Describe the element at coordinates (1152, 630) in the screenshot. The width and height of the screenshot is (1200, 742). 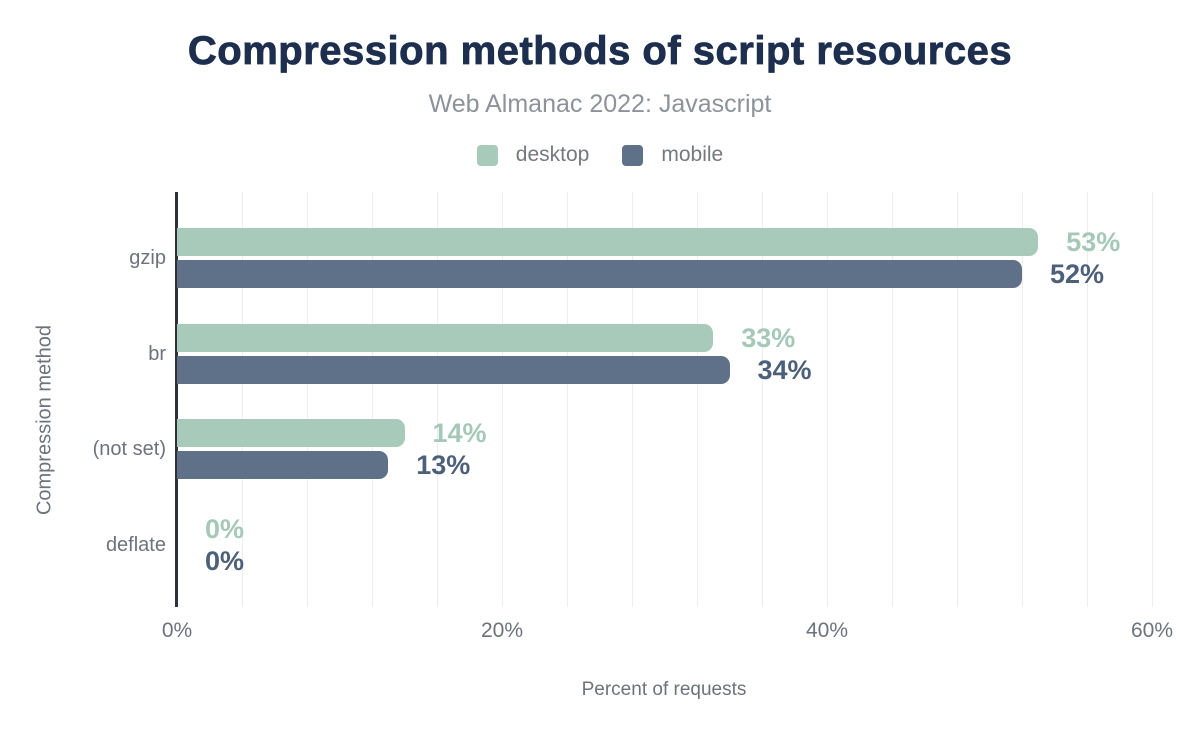
I see `x-tick-60: 60%` at that location.